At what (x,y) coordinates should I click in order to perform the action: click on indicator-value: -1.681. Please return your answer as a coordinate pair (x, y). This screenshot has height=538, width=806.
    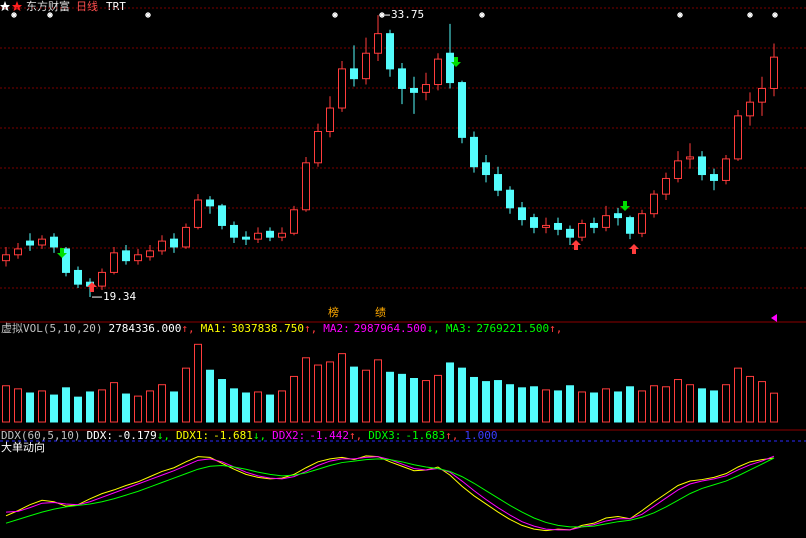
    Looking at the image, I should click on (233, 435).